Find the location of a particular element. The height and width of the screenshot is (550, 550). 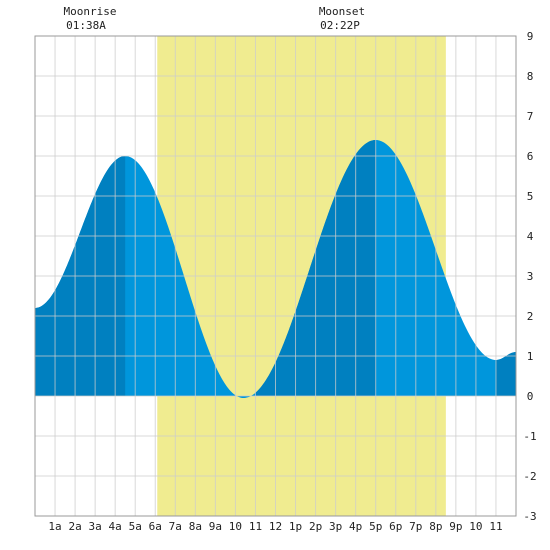

y-tick-label: 0 is located at coordinates (530, 396).